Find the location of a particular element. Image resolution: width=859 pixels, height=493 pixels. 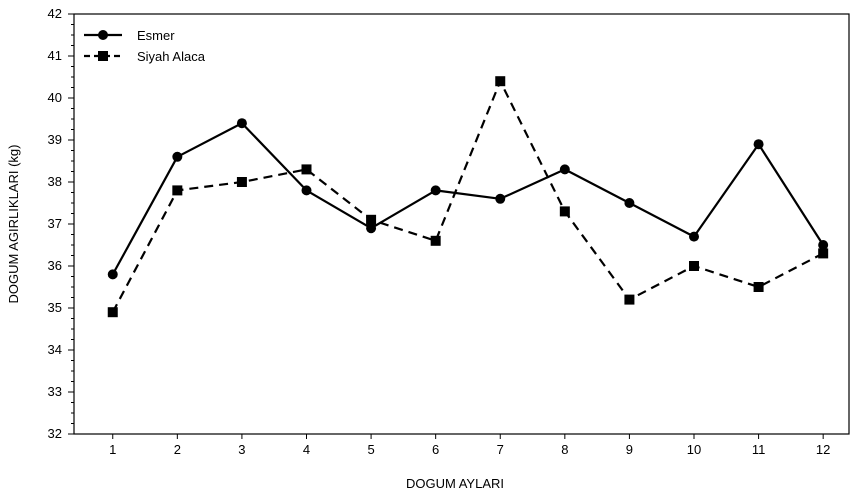

x-axis-title: DOGUM AYLARI is located at coordinates (455, 483).